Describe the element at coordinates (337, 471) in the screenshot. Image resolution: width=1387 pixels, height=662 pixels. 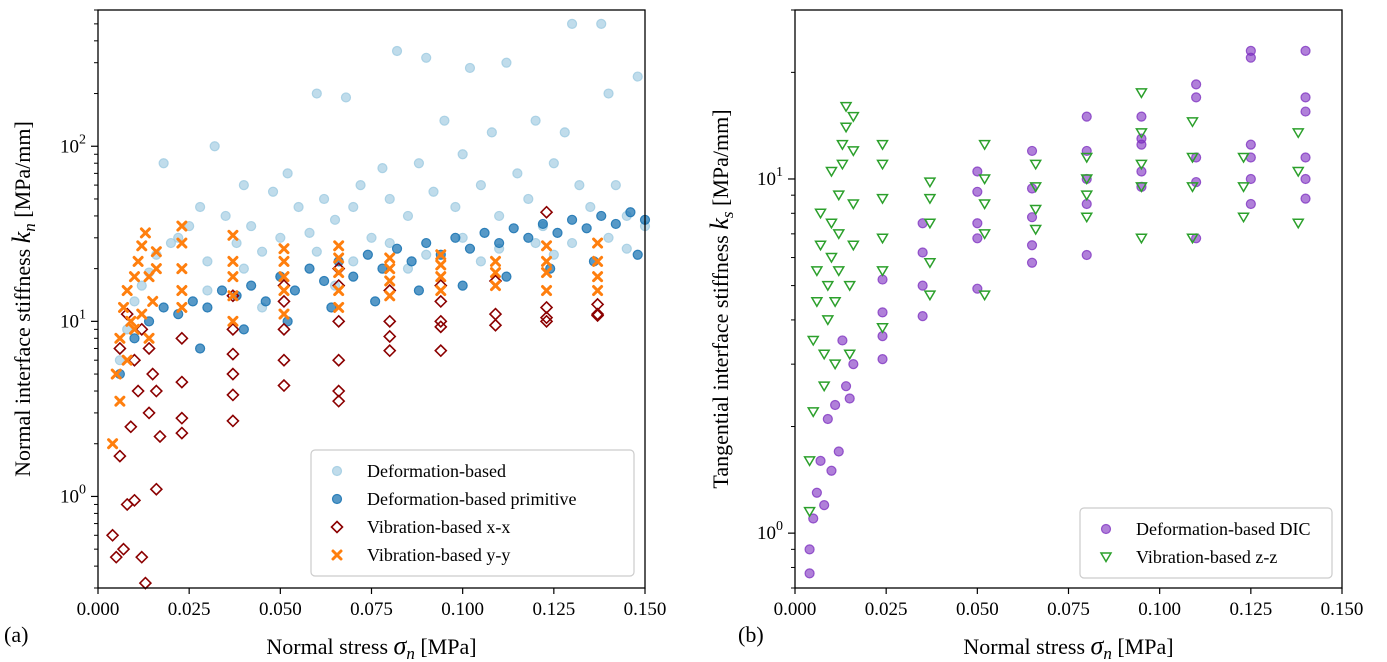
I see `legend-marker` at that location.